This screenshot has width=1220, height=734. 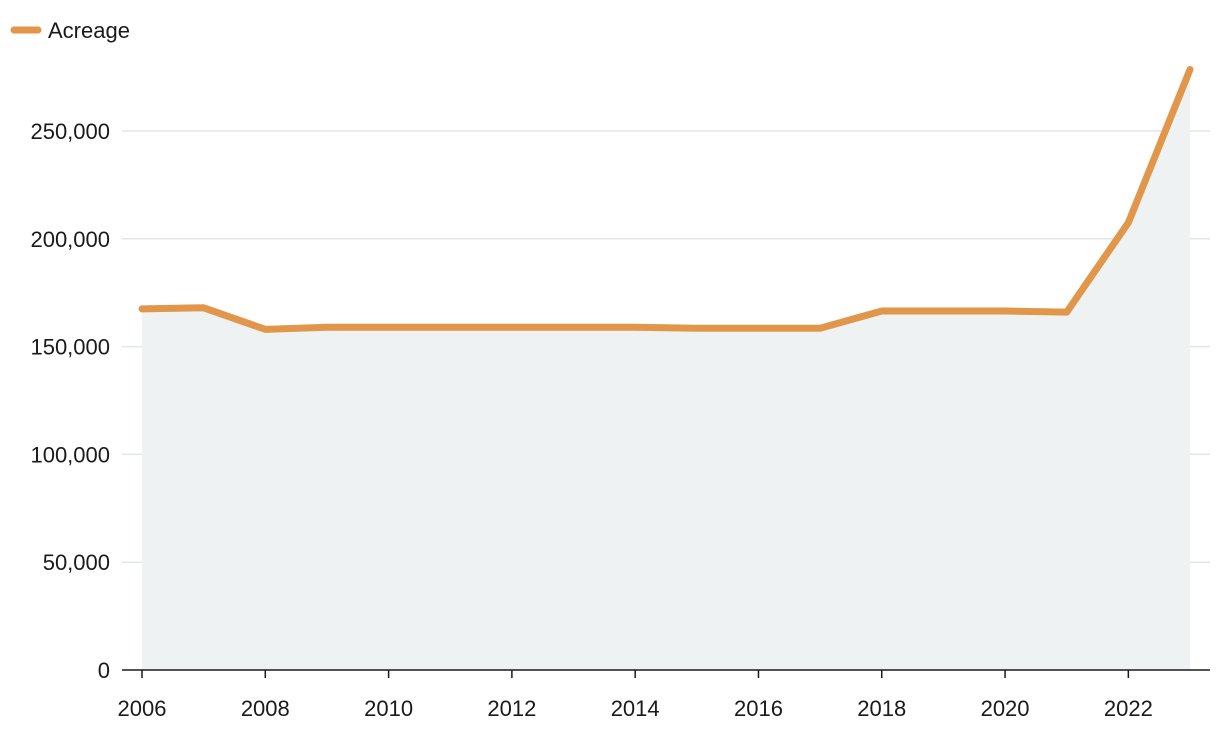 I want to click on legend: Acreage, so click(x=70, y=30).